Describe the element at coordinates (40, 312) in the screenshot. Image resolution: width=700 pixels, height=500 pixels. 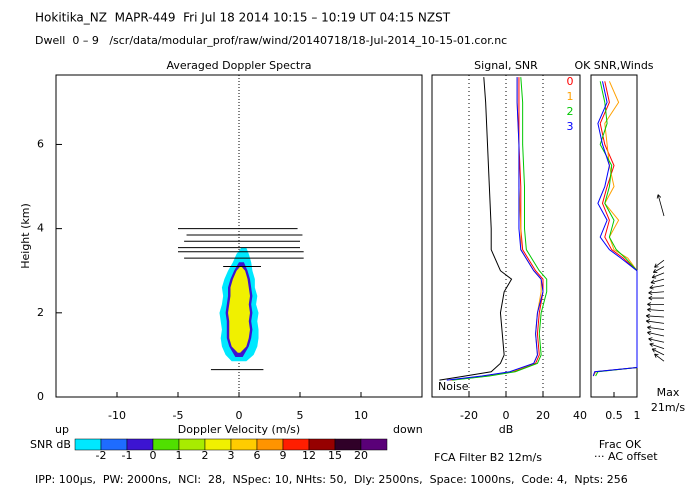
I see `y-tick-label: 2` at that location.